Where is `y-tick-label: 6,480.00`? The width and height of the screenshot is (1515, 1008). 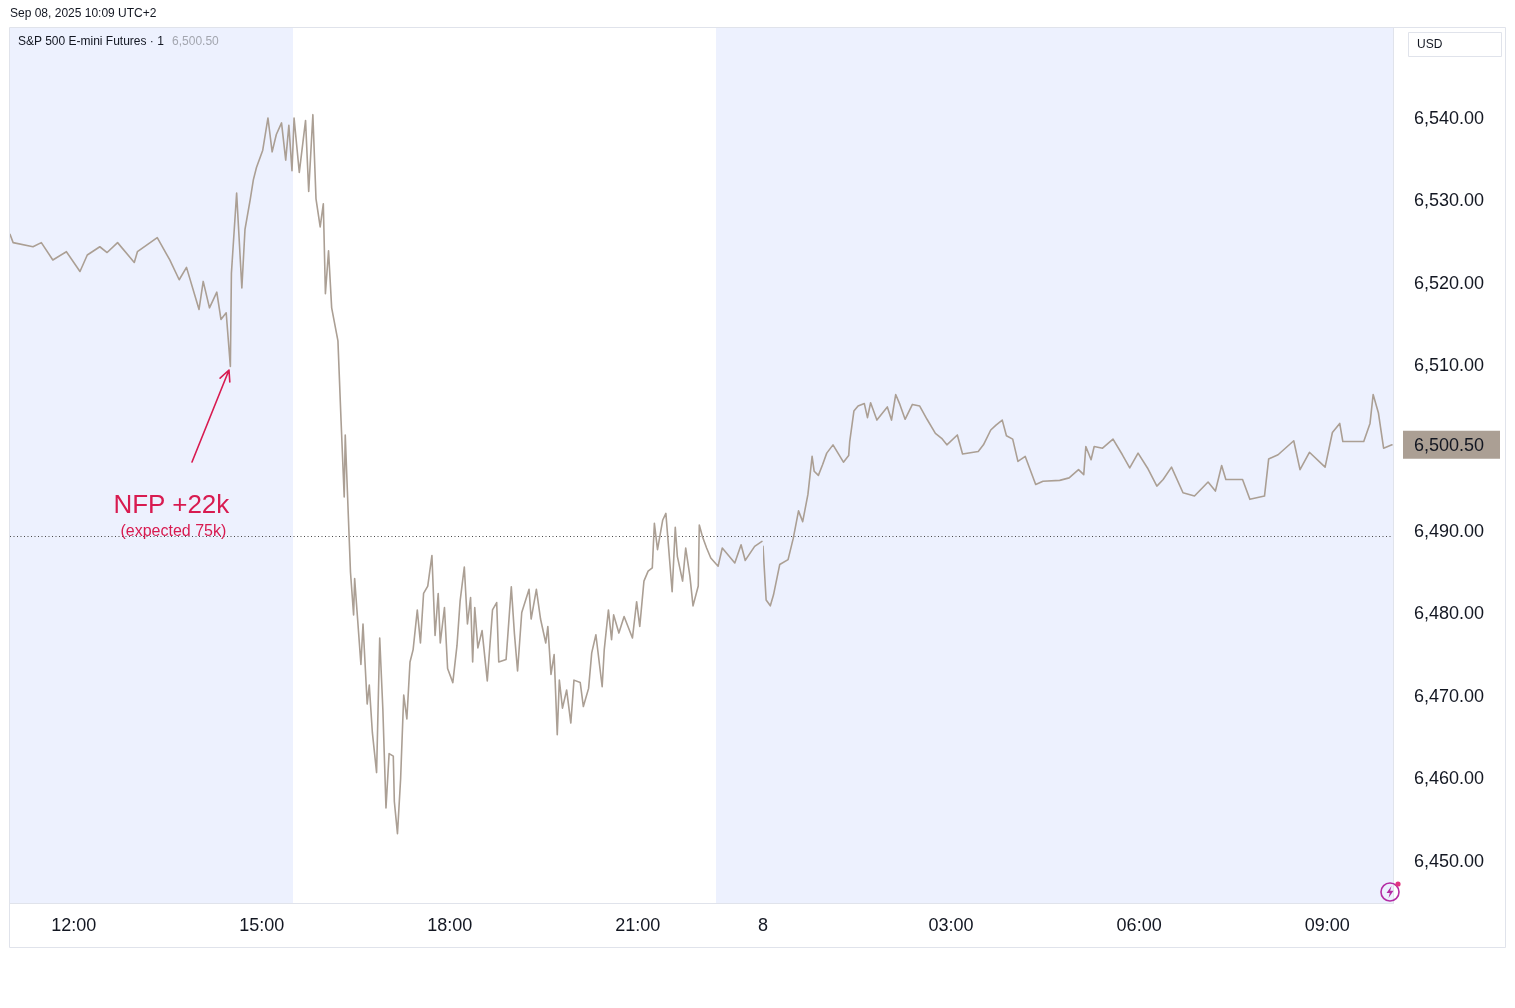
y-tick-label: 6,480.00 is located at coordinates (1449, 613).